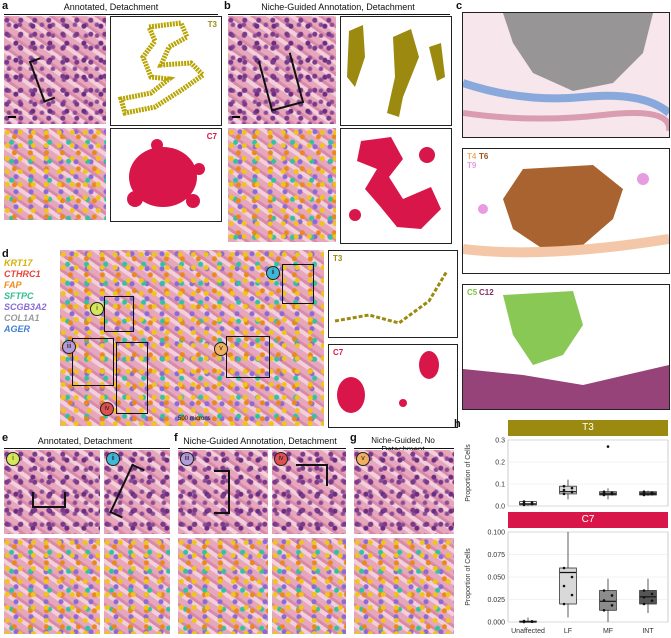 Image resolution: width=671 pixels, height=638 pixels. Describe the element at coordinates (403, 445) in the screenshot. I see `panel-g-title: Niche-Guided, No Detachment` at that location.